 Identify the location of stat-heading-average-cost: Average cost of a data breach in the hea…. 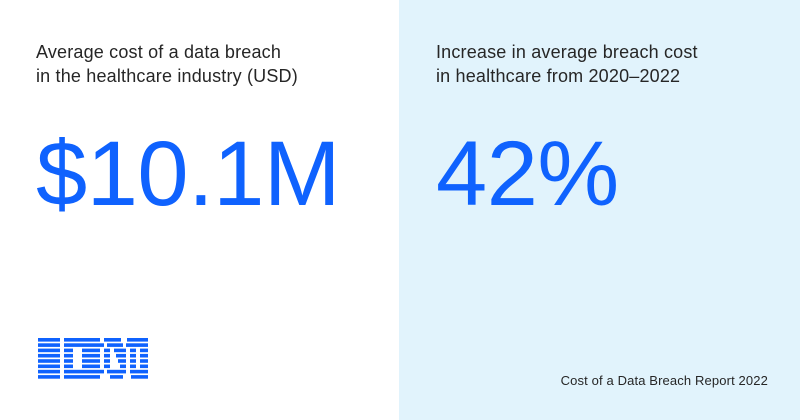
(167, 64).